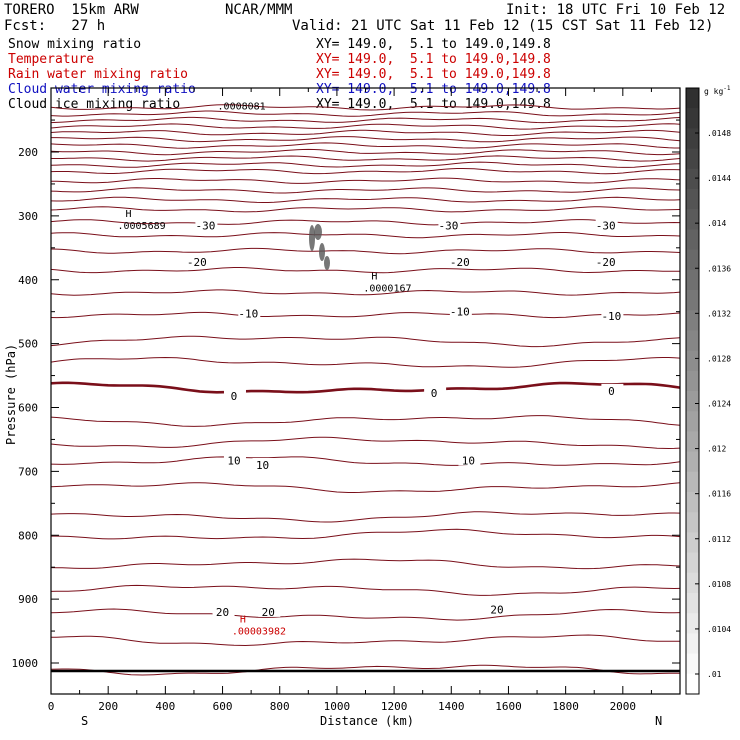 This screenshot has width=740, height=740. What do you see at coordinates (451, 706) in the screenshot?
I see `x-tick-label: 1400` at bounding box center [451, 706].